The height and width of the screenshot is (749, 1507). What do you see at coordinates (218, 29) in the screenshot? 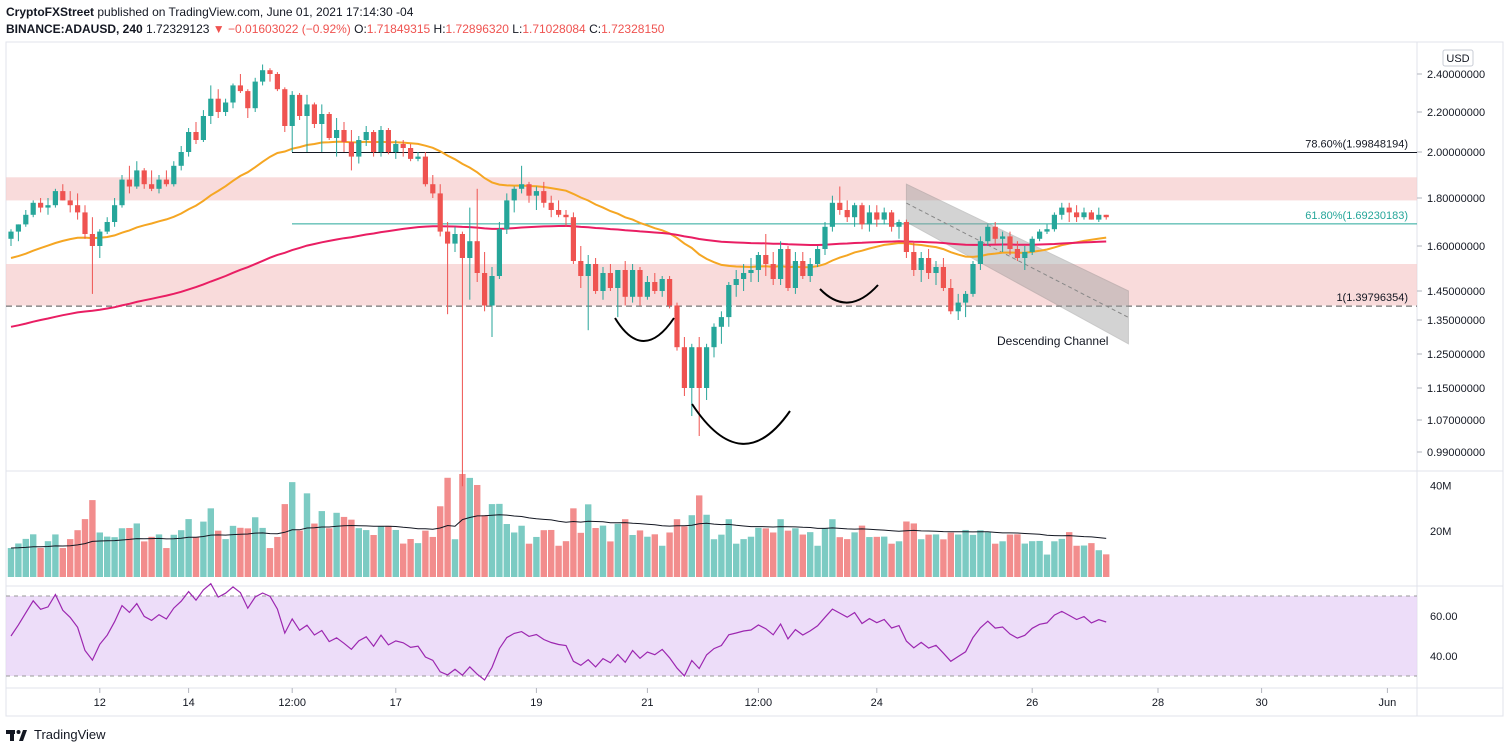
I see `down-arrow-icon: ▼` at bounding box center [218, 29].